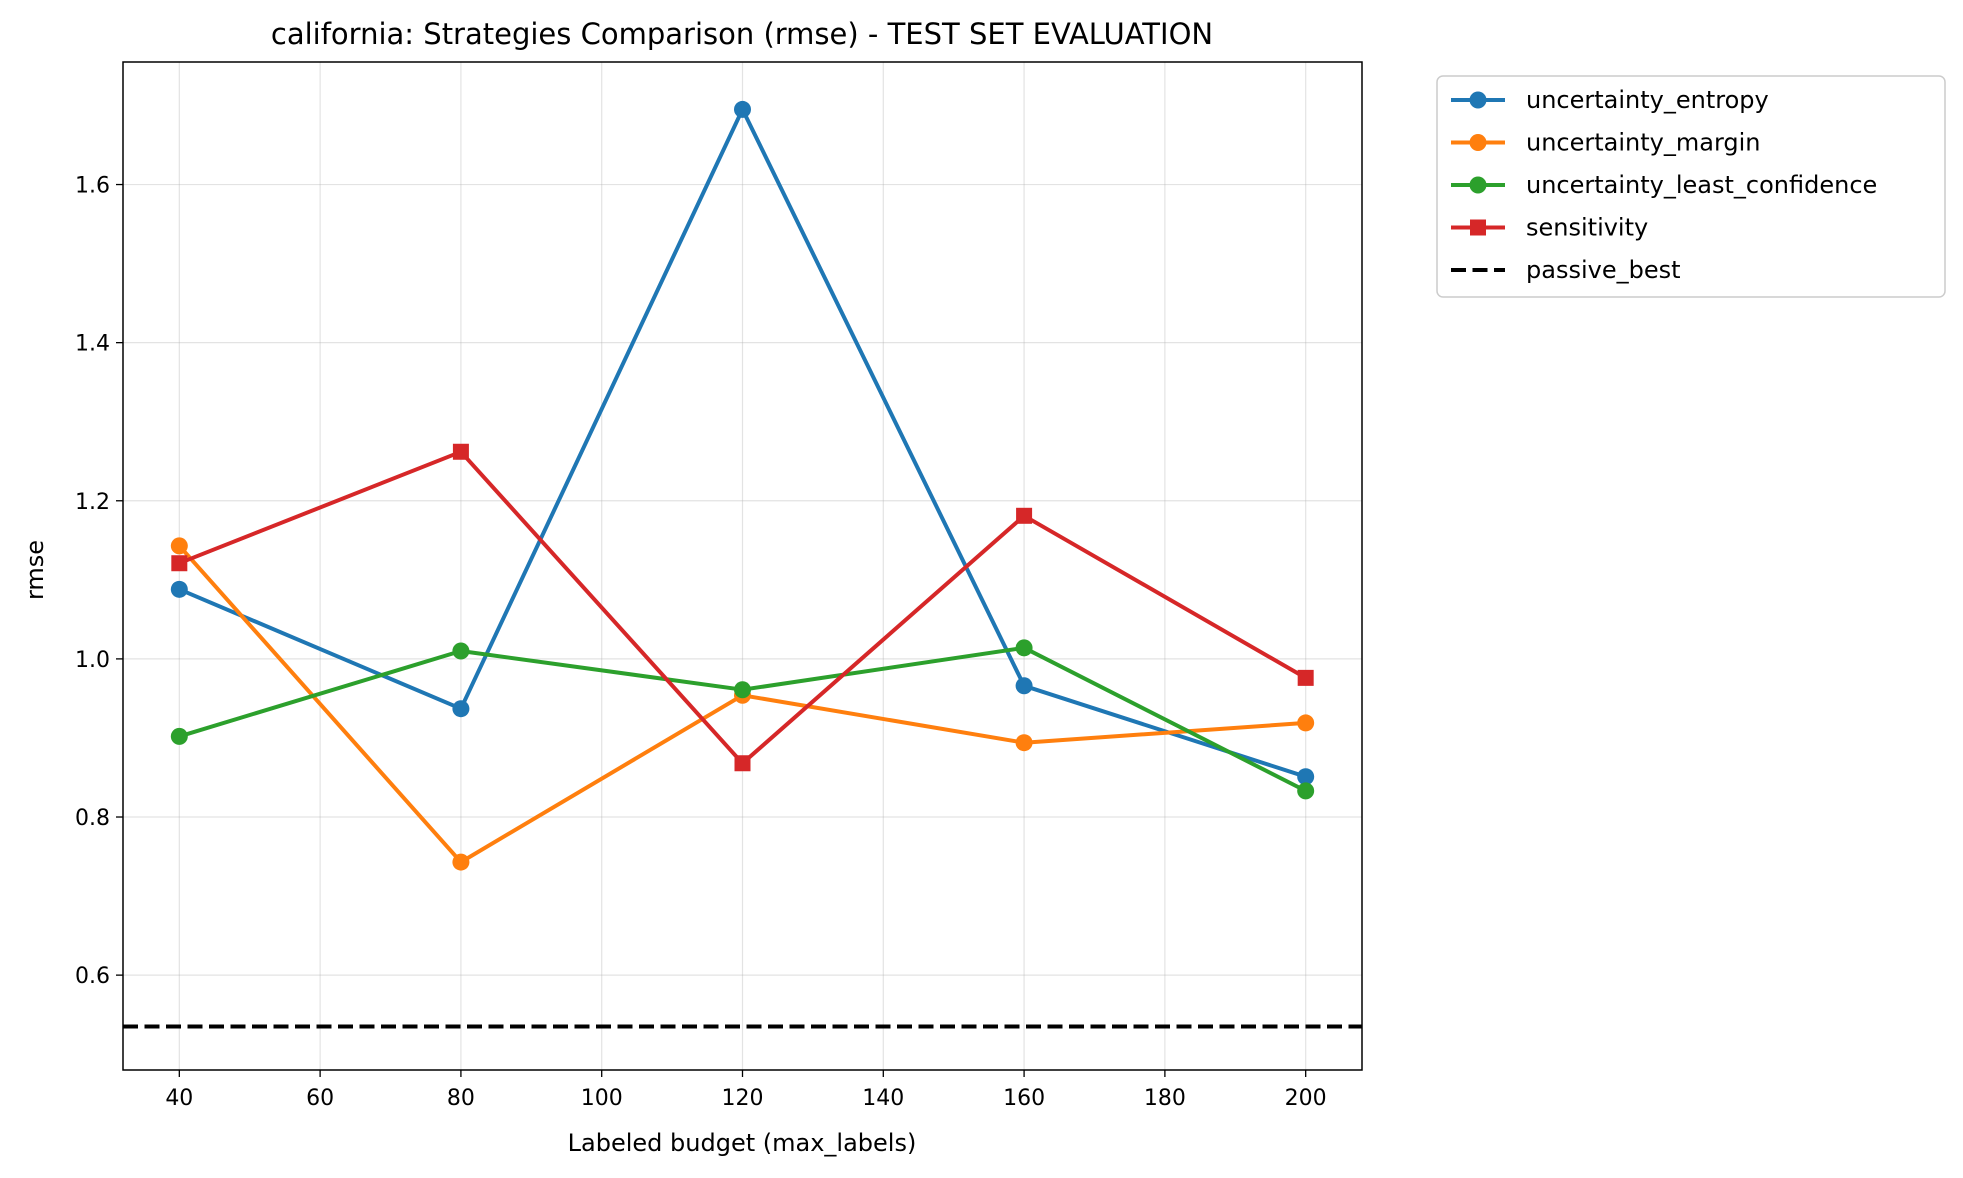 Image resolution: width=1963 pixels, height=1178 pixels. Describe the element at coordinates (1478, 142) in the screenshot. I see `legend-marker-uncertainty-margin` at that location.